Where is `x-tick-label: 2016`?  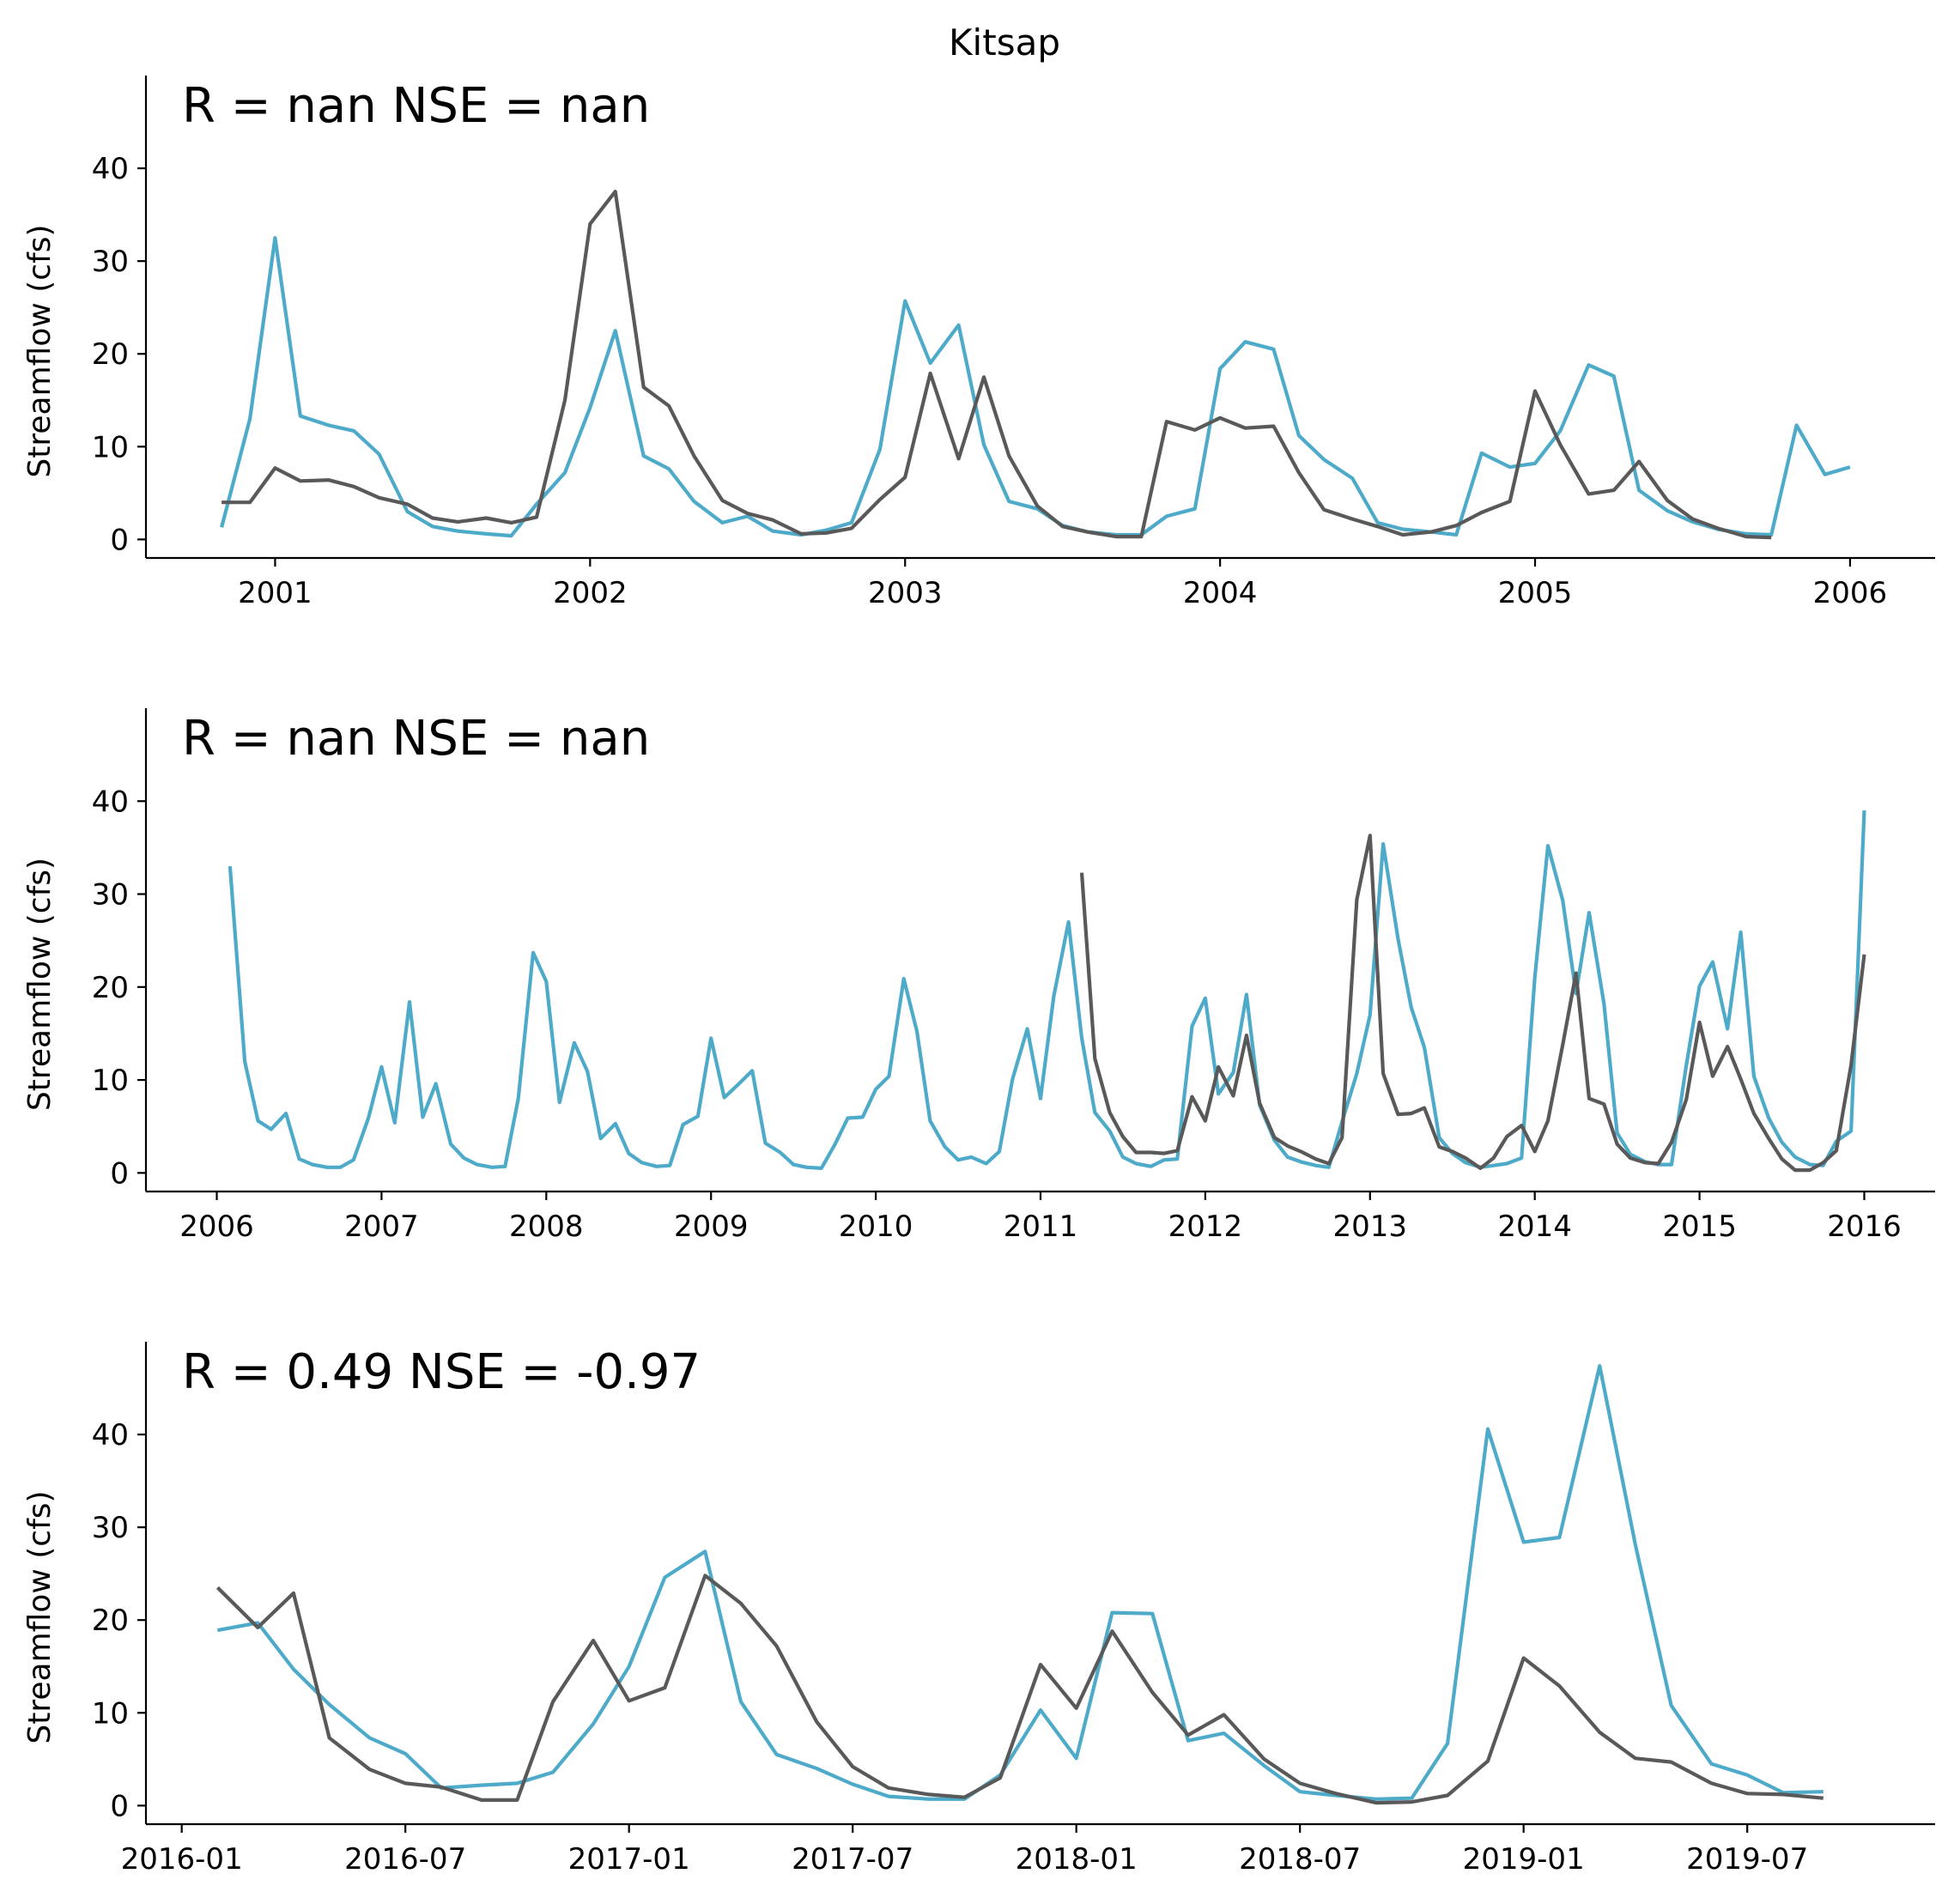
x-tick-label: 2016 is located at coordinates (1864, 1227).